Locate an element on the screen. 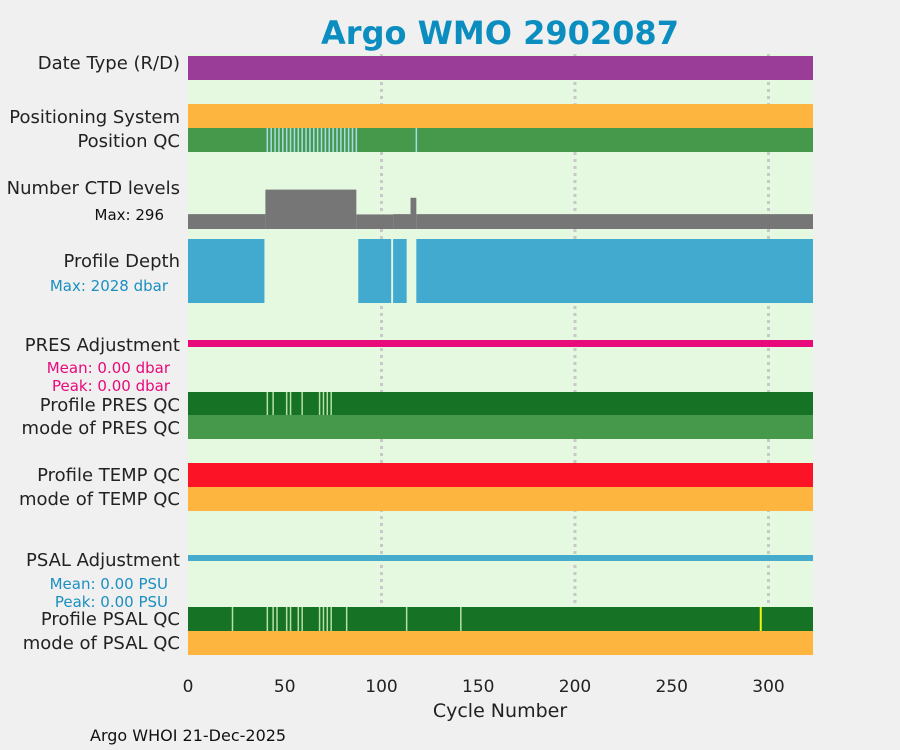  label-profile-depth: Profile Depth is located at coordinates (121, 261).